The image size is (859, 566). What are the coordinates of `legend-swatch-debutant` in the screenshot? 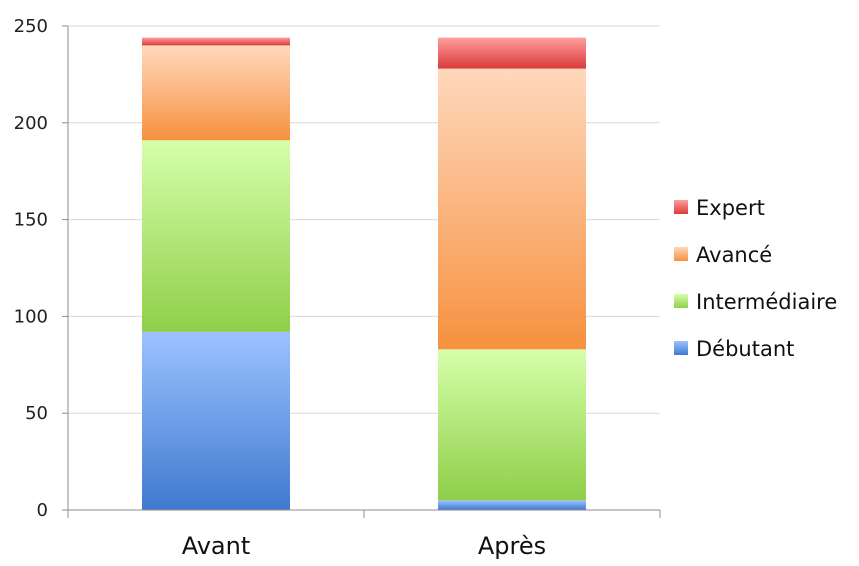 It's located at (681, 348).